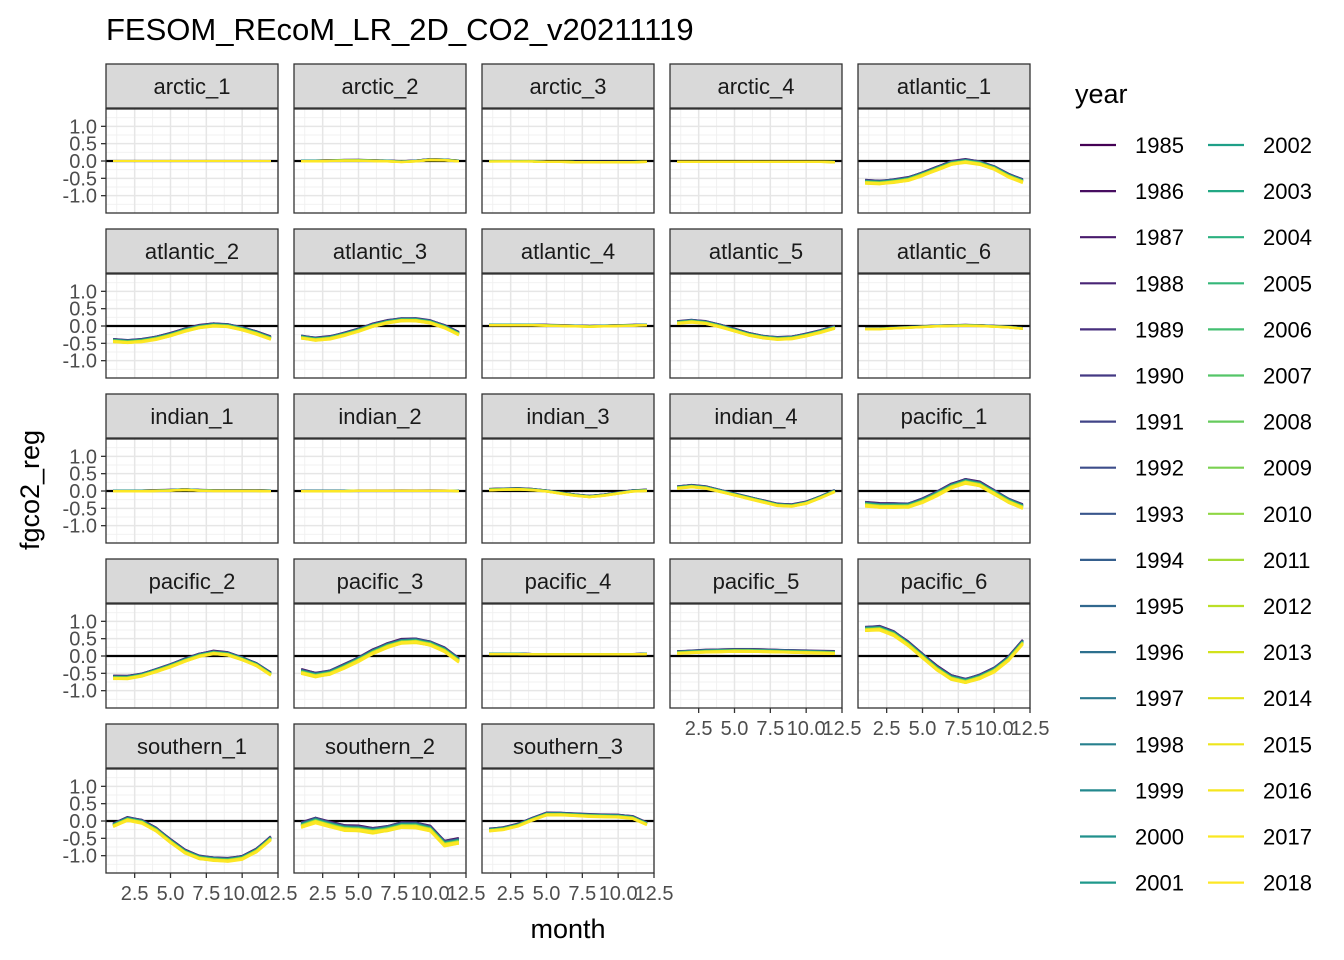 This screenshot has width=1344, height=960. I want to click on panel-pacific_3: pacific_3, so click(380, 633).